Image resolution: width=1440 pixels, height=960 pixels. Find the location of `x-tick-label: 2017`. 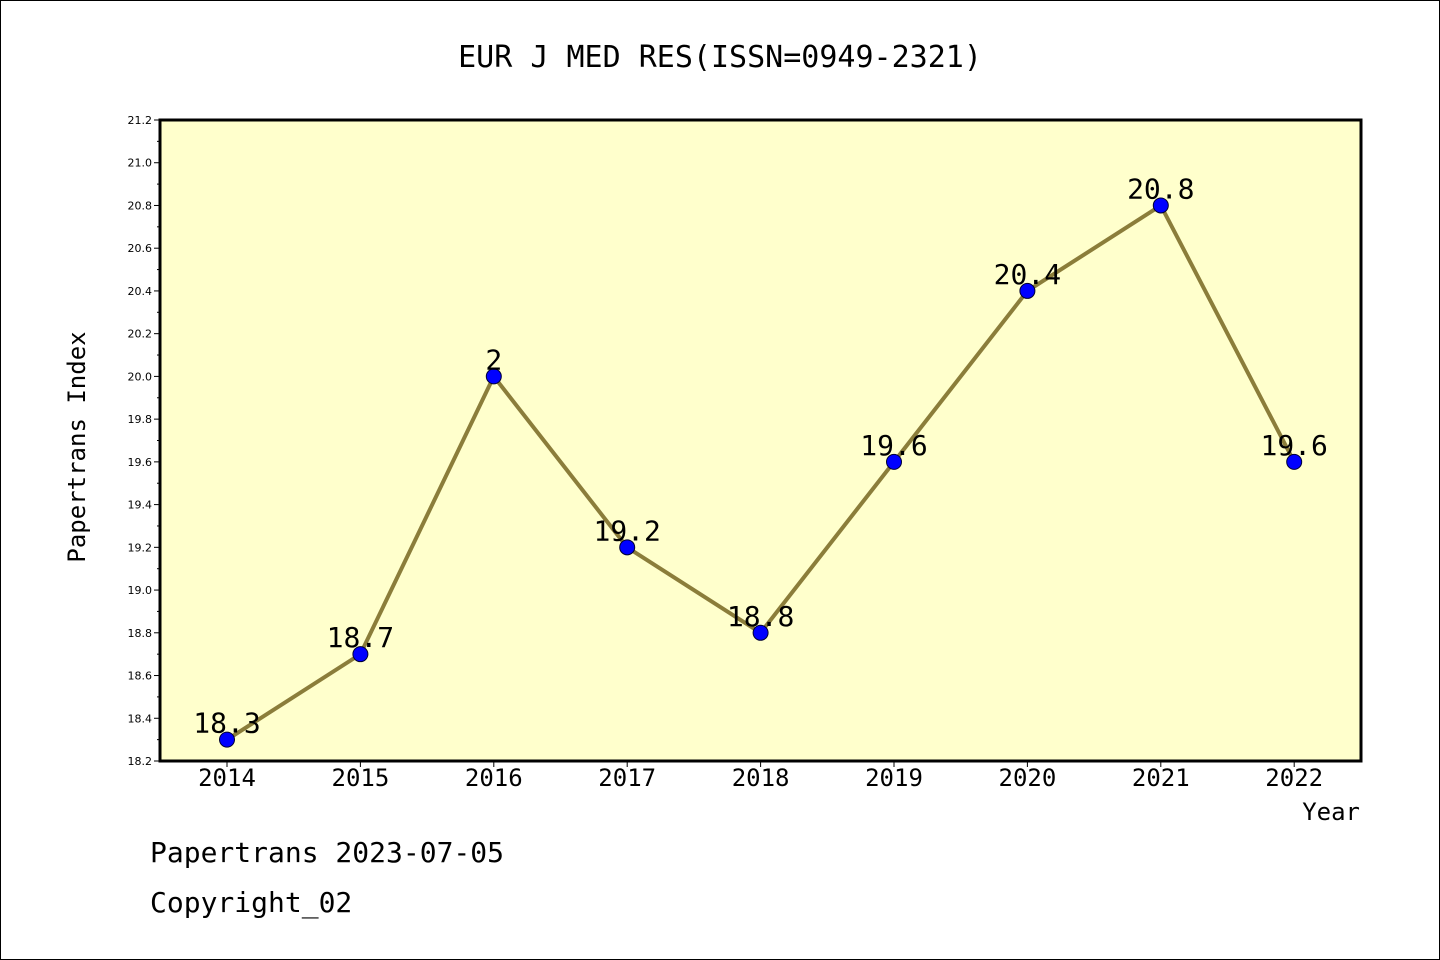

x-tick-label: 2017 is located at coordinates (627, 778).